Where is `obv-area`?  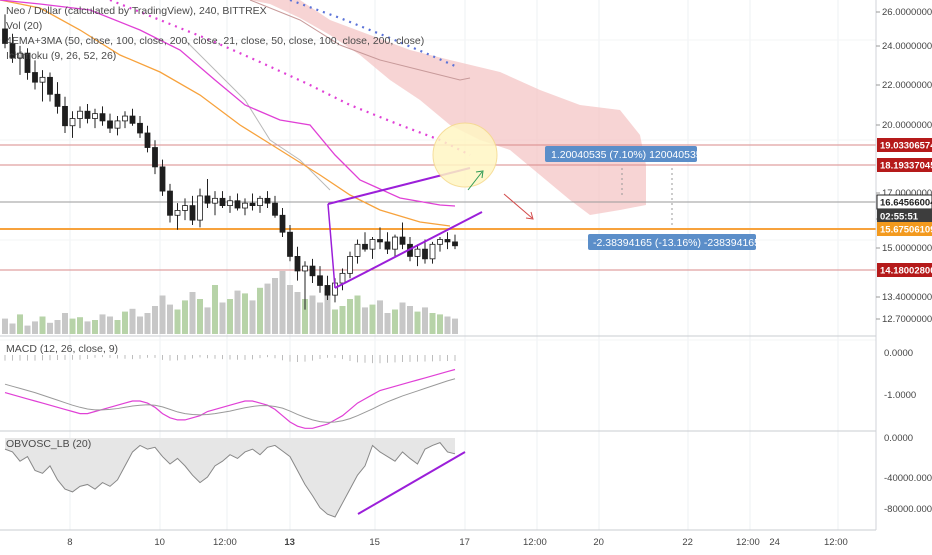
obv-area is located at coordinates (230, 477).